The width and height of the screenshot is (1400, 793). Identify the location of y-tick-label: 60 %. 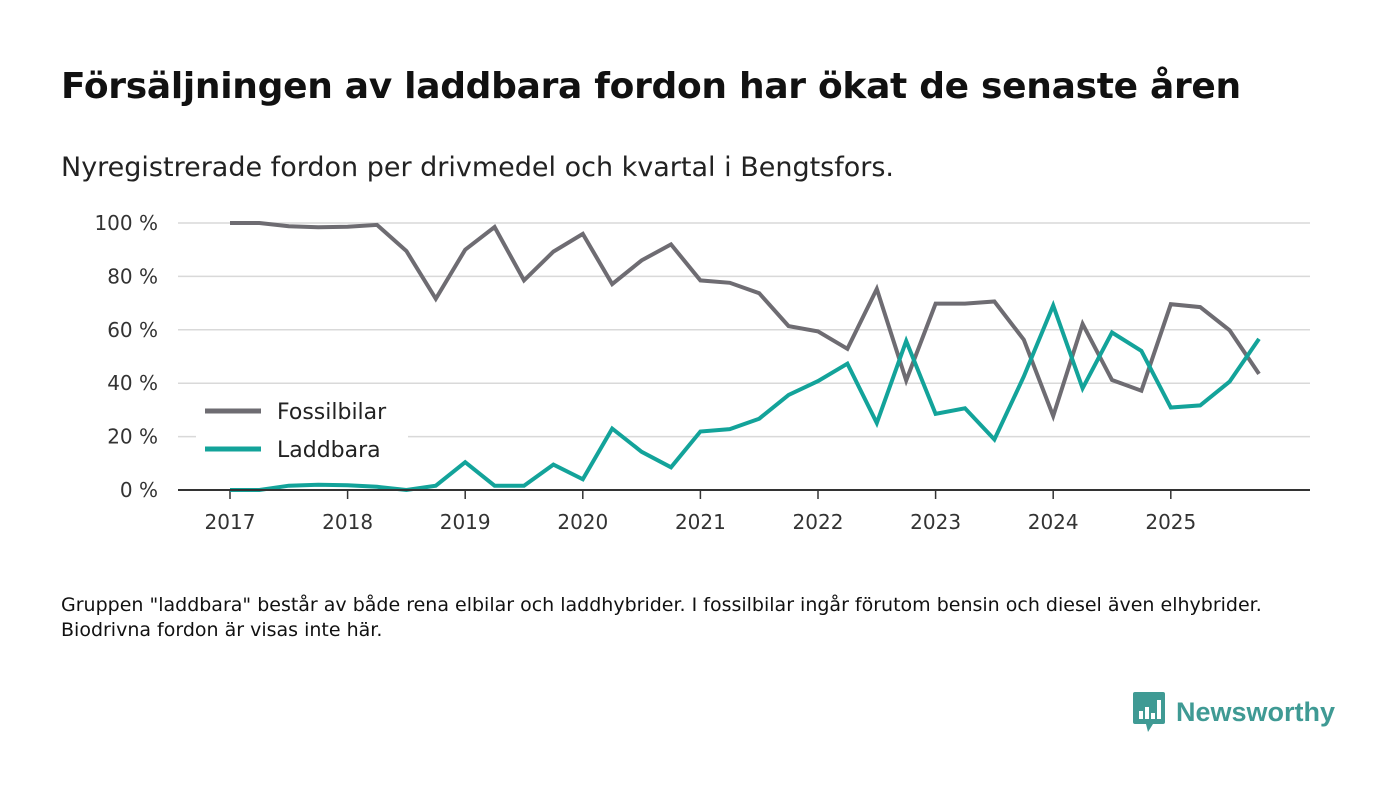
(132, 330).